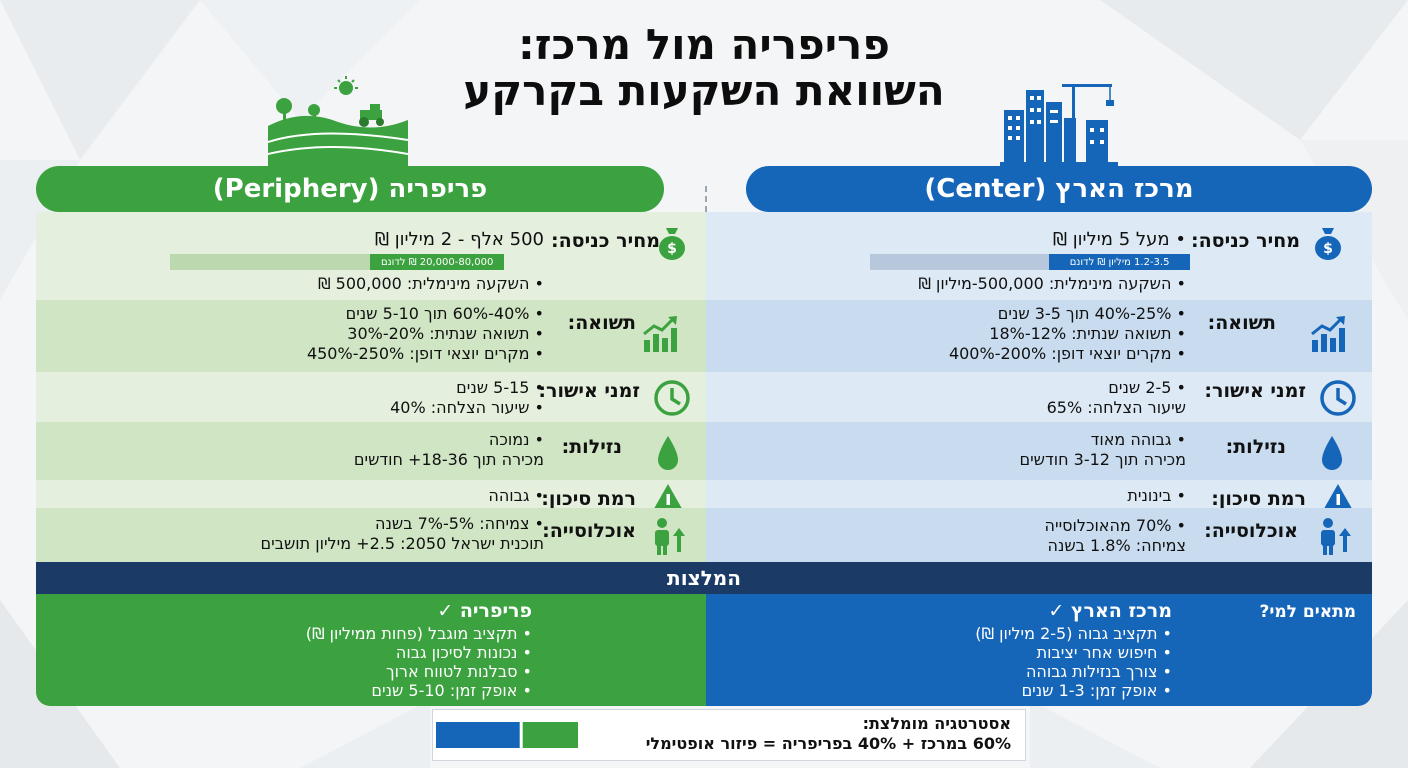 This screenshot has height=768, width=1408. I want to click on periphery-risk-label: רמת סיכון:, so click(588, 499).